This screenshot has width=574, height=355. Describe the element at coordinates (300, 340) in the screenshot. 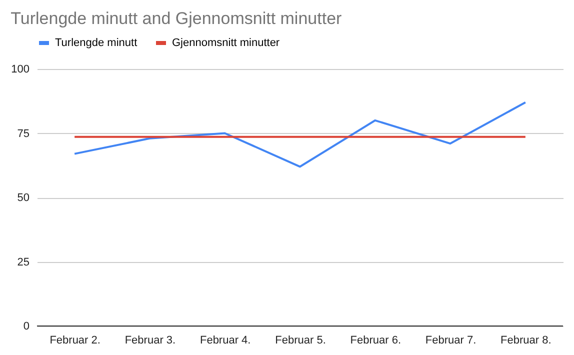

I see `x-tick-label: Februar 5.` at that location.